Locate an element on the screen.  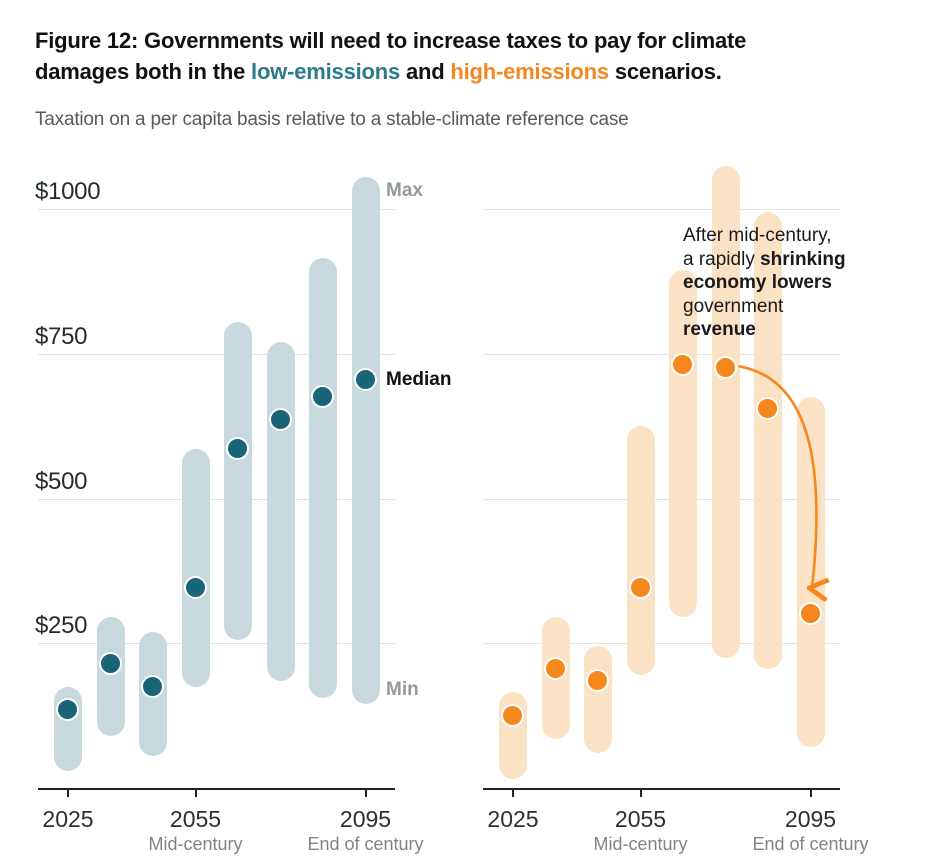
max-range-label: Max is located at coordinates (404, 191).